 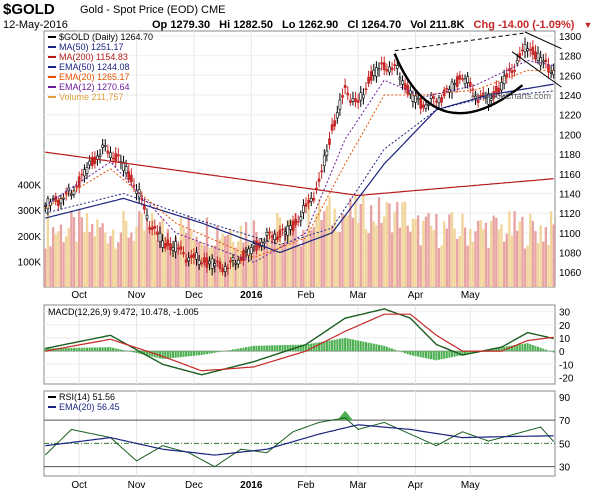 I want to click on exchange-label: CME, so click(x=213, y=10).